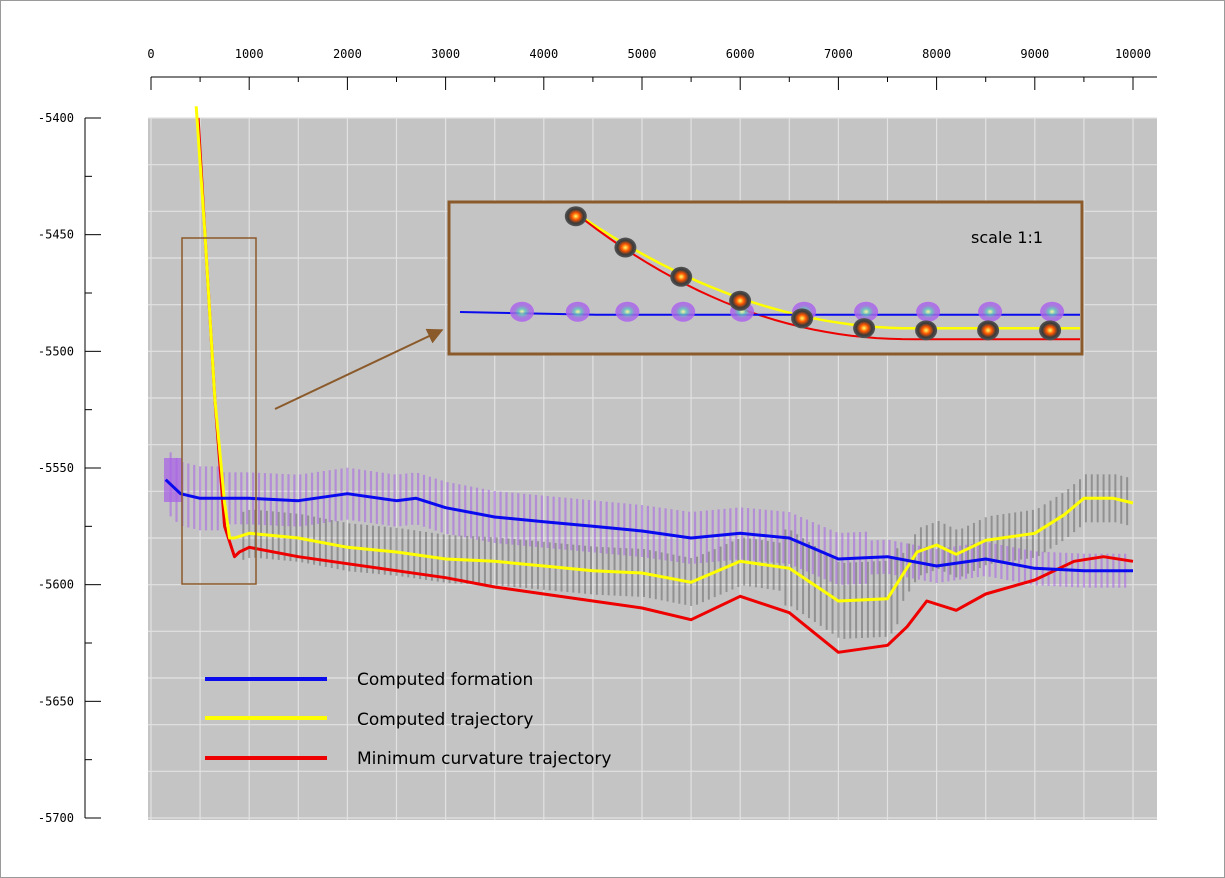 This screenshot has height=878, width=1225. What do you see at coordinates (359, 369) in the screenshot?
I see `zoom-arrow` at bounding box center [359, 369].